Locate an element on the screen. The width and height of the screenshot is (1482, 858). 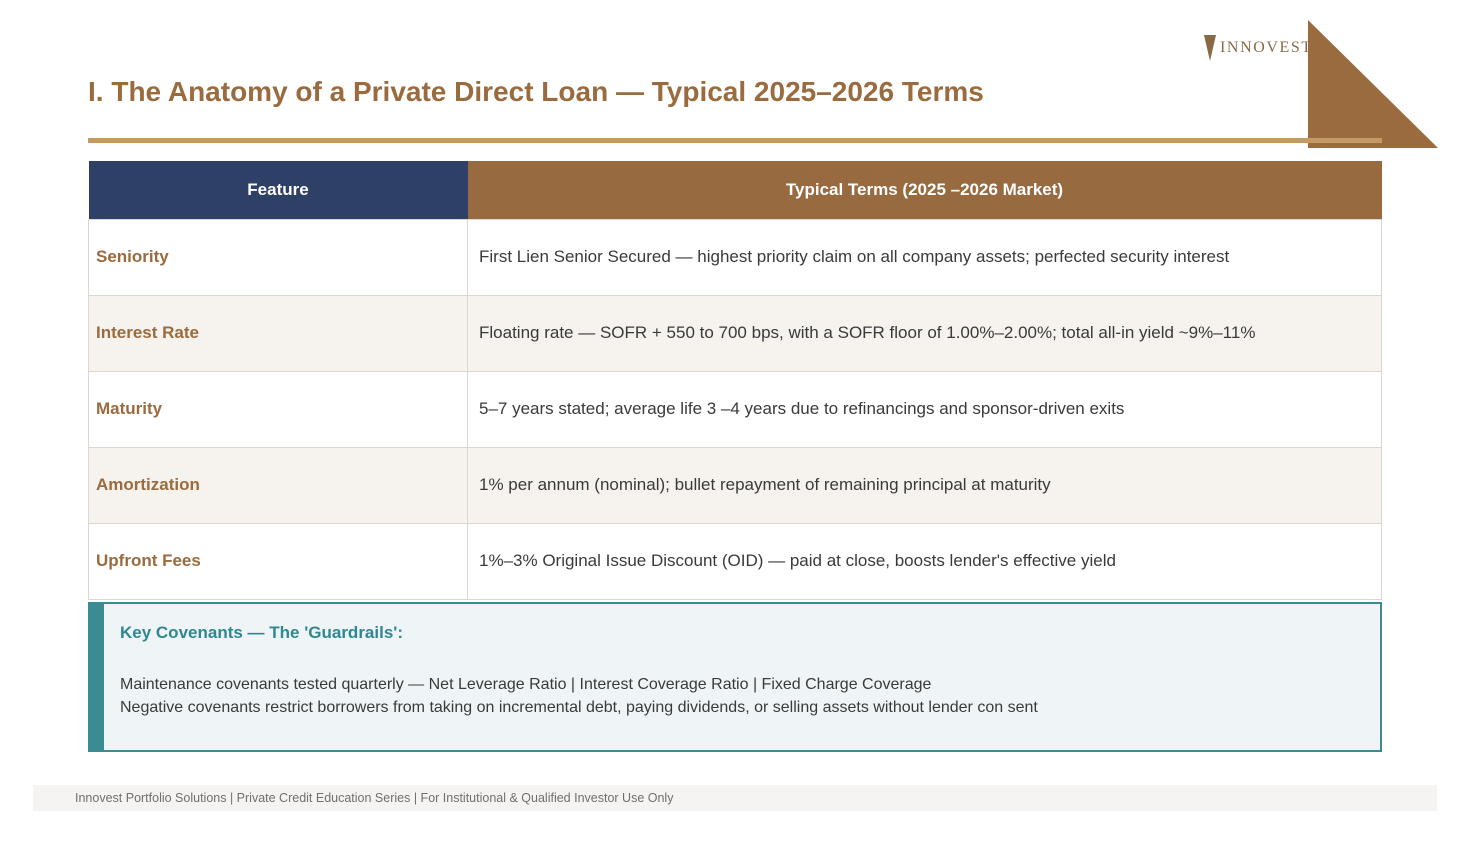
innovest-logo: INNOVEST is located at coordinates (1258, 48).